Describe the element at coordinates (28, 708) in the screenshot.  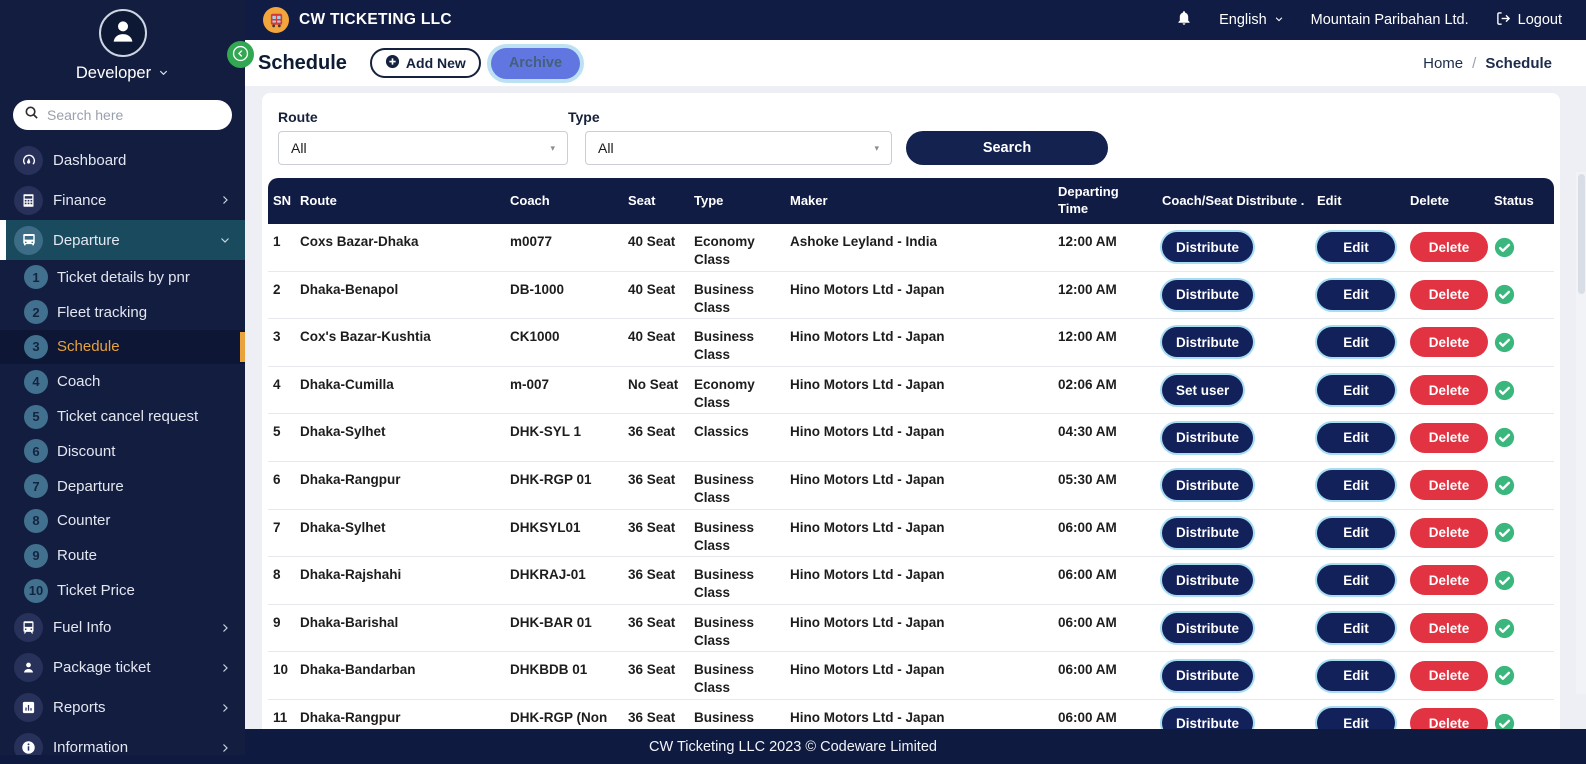
I see `bar-chart-icon` at that location.